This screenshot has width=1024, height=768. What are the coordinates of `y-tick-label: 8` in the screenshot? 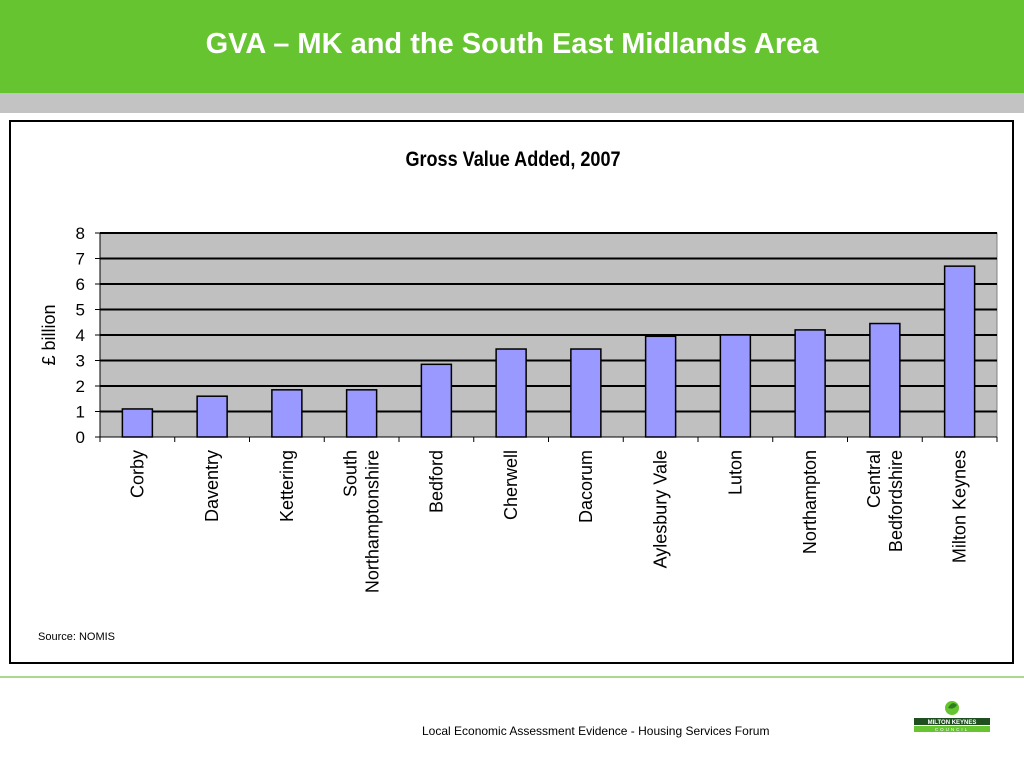 It's located at (80, 233).